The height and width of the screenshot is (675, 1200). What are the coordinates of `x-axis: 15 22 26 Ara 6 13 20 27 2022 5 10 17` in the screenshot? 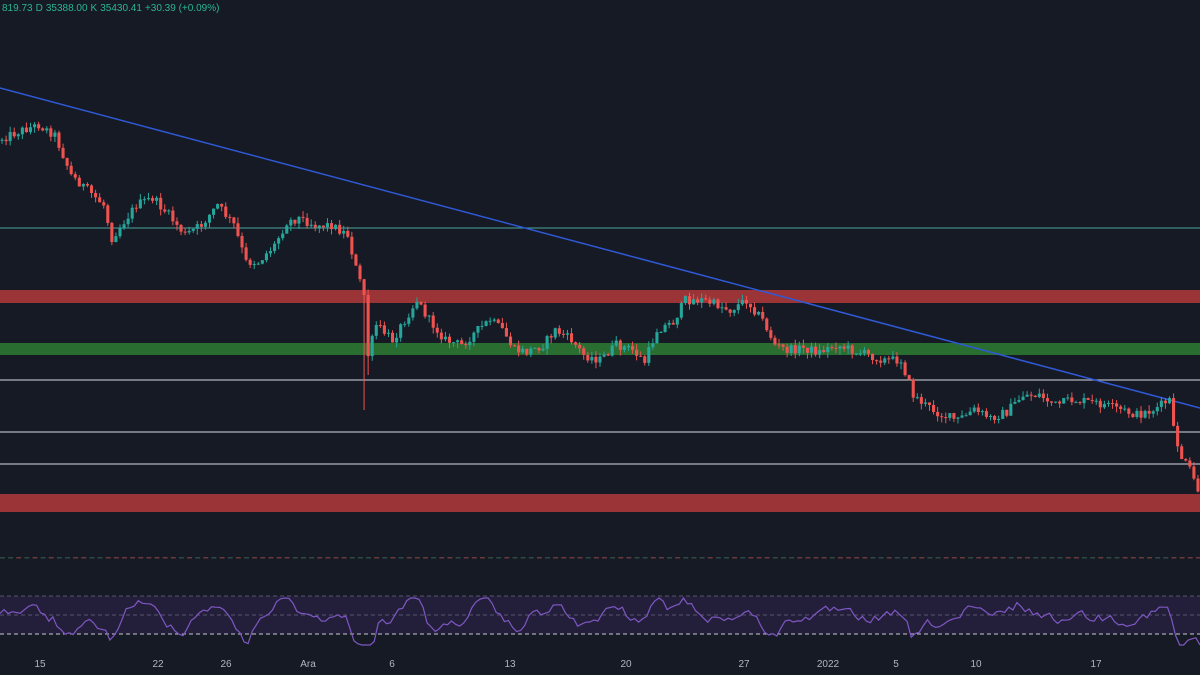 It's located at (568, 664).